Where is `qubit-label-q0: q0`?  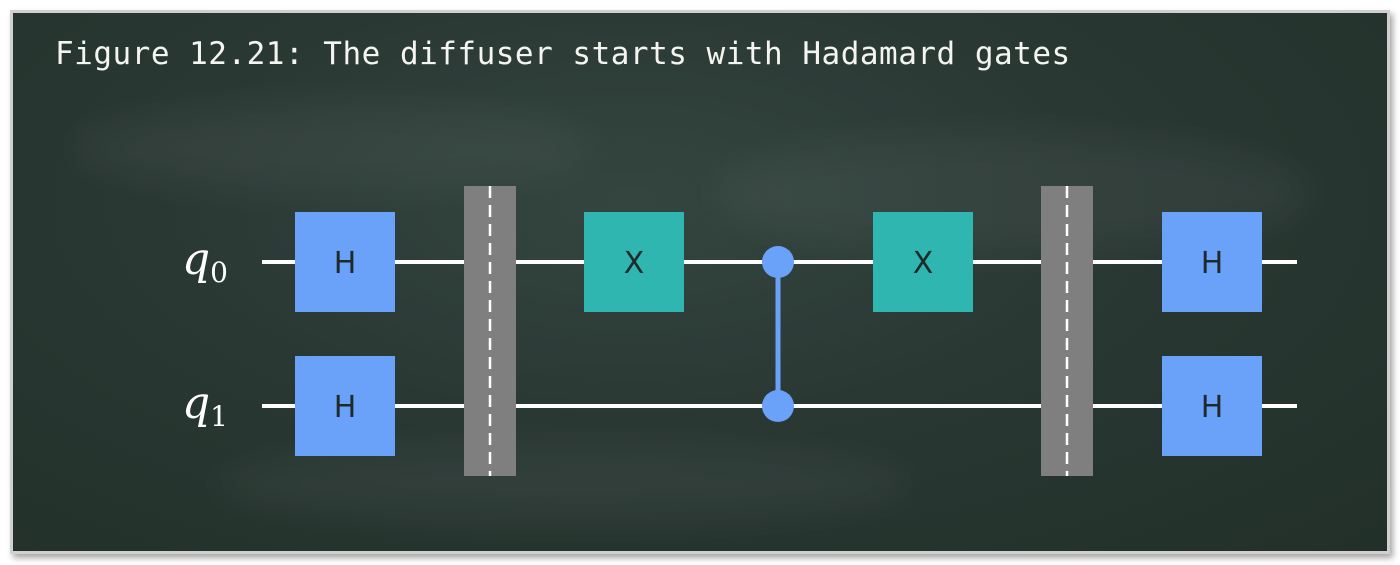
qubit-label-q0: q0 is located at coordinates (205, 261).